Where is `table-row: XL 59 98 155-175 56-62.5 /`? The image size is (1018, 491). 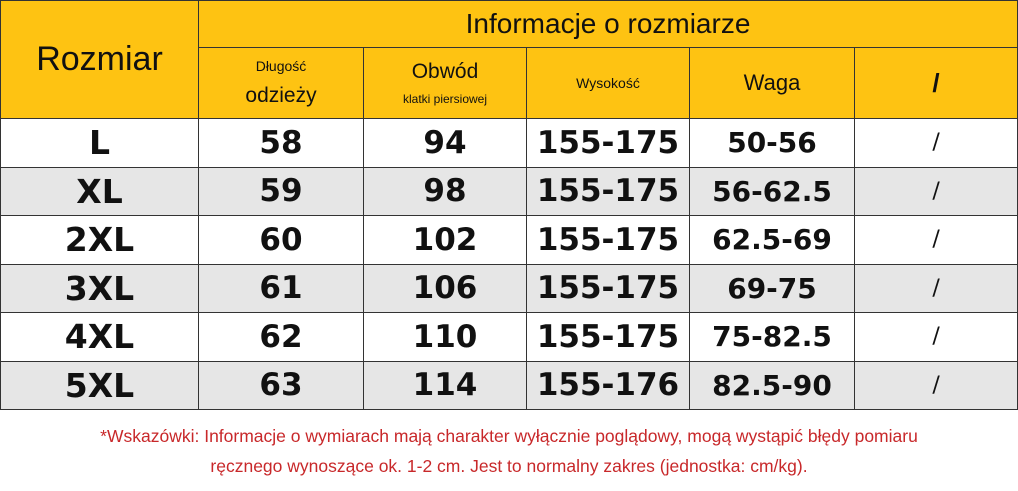 table-row: XL 59 98 155-175 56-62.5 / is located at coordinates (509, 191).